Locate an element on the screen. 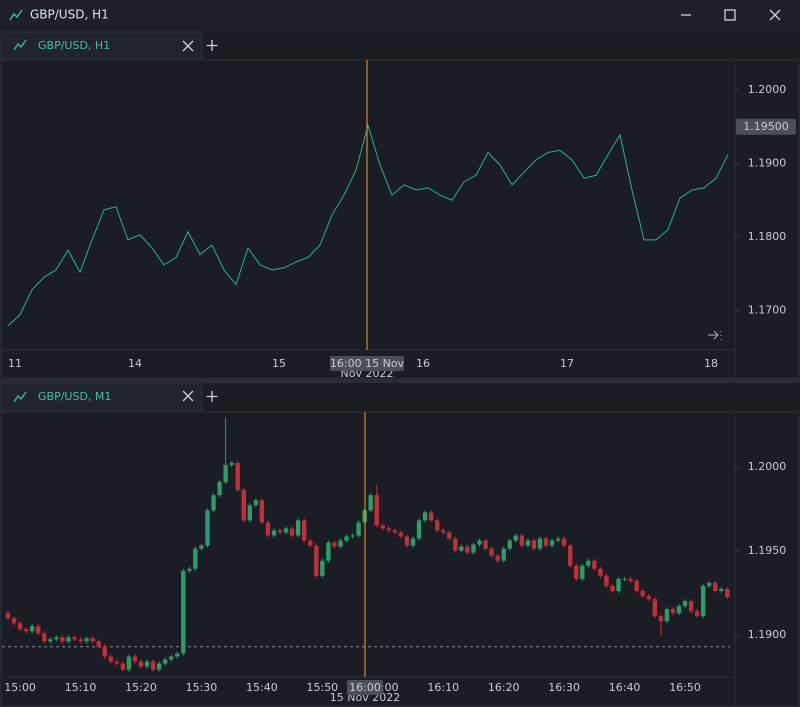  title-bar is located at coordinates (400, 15).